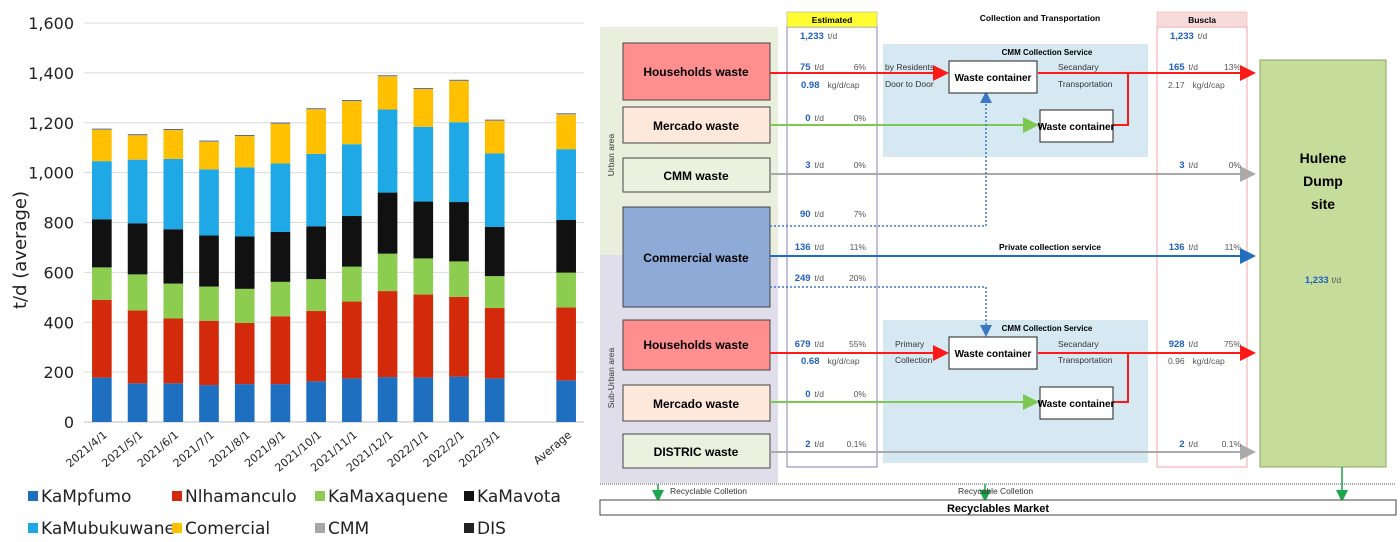 The height and width of the screenshot is (542, 1400). Describe the element at coordinates (881, 311) in the screenshot. I see `flow-commercial-dotted-down` at that location.